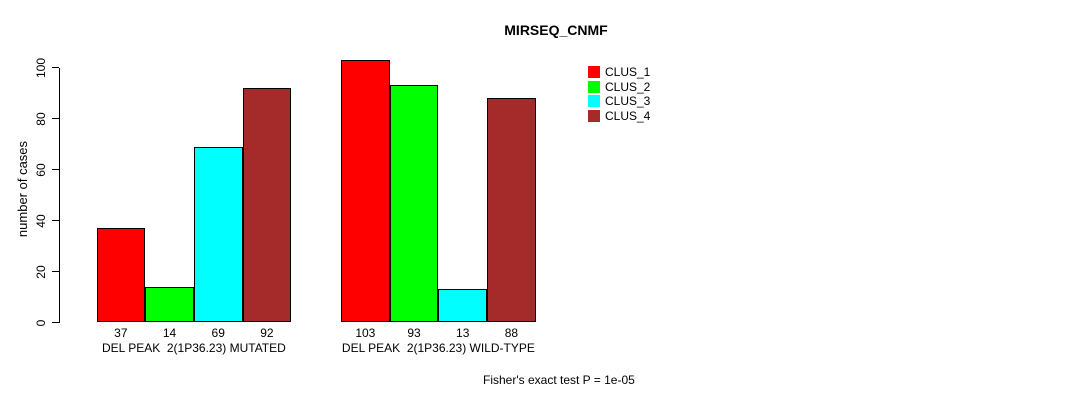 This screenshot has height=400, width=1090. Describe the element at coordinates (559, 380) in the screenshot. I see `fishers-test-annotation: Fisher's exact test P = 1e-05` at that location.